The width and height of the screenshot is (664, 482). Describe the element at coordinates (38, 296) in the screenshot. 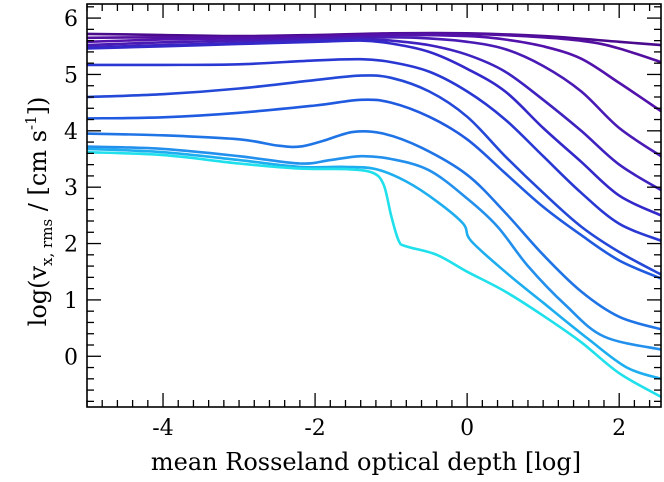

I see `y-axis-label-prefix: log(v` at that location.